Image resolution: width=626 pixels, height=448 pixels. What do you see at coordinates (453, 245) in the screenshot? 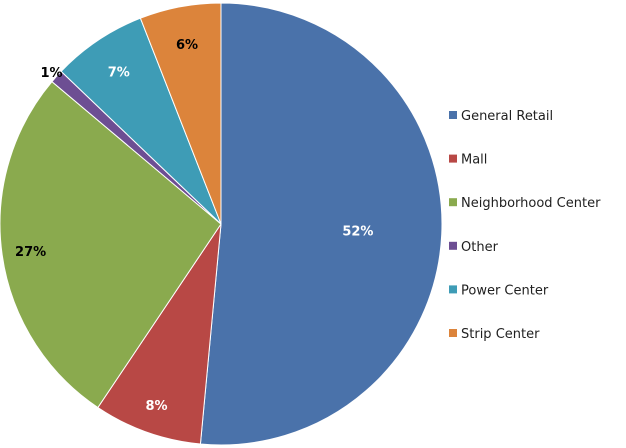
I see `legend-swatch-other` at bounding box center [453, 245].